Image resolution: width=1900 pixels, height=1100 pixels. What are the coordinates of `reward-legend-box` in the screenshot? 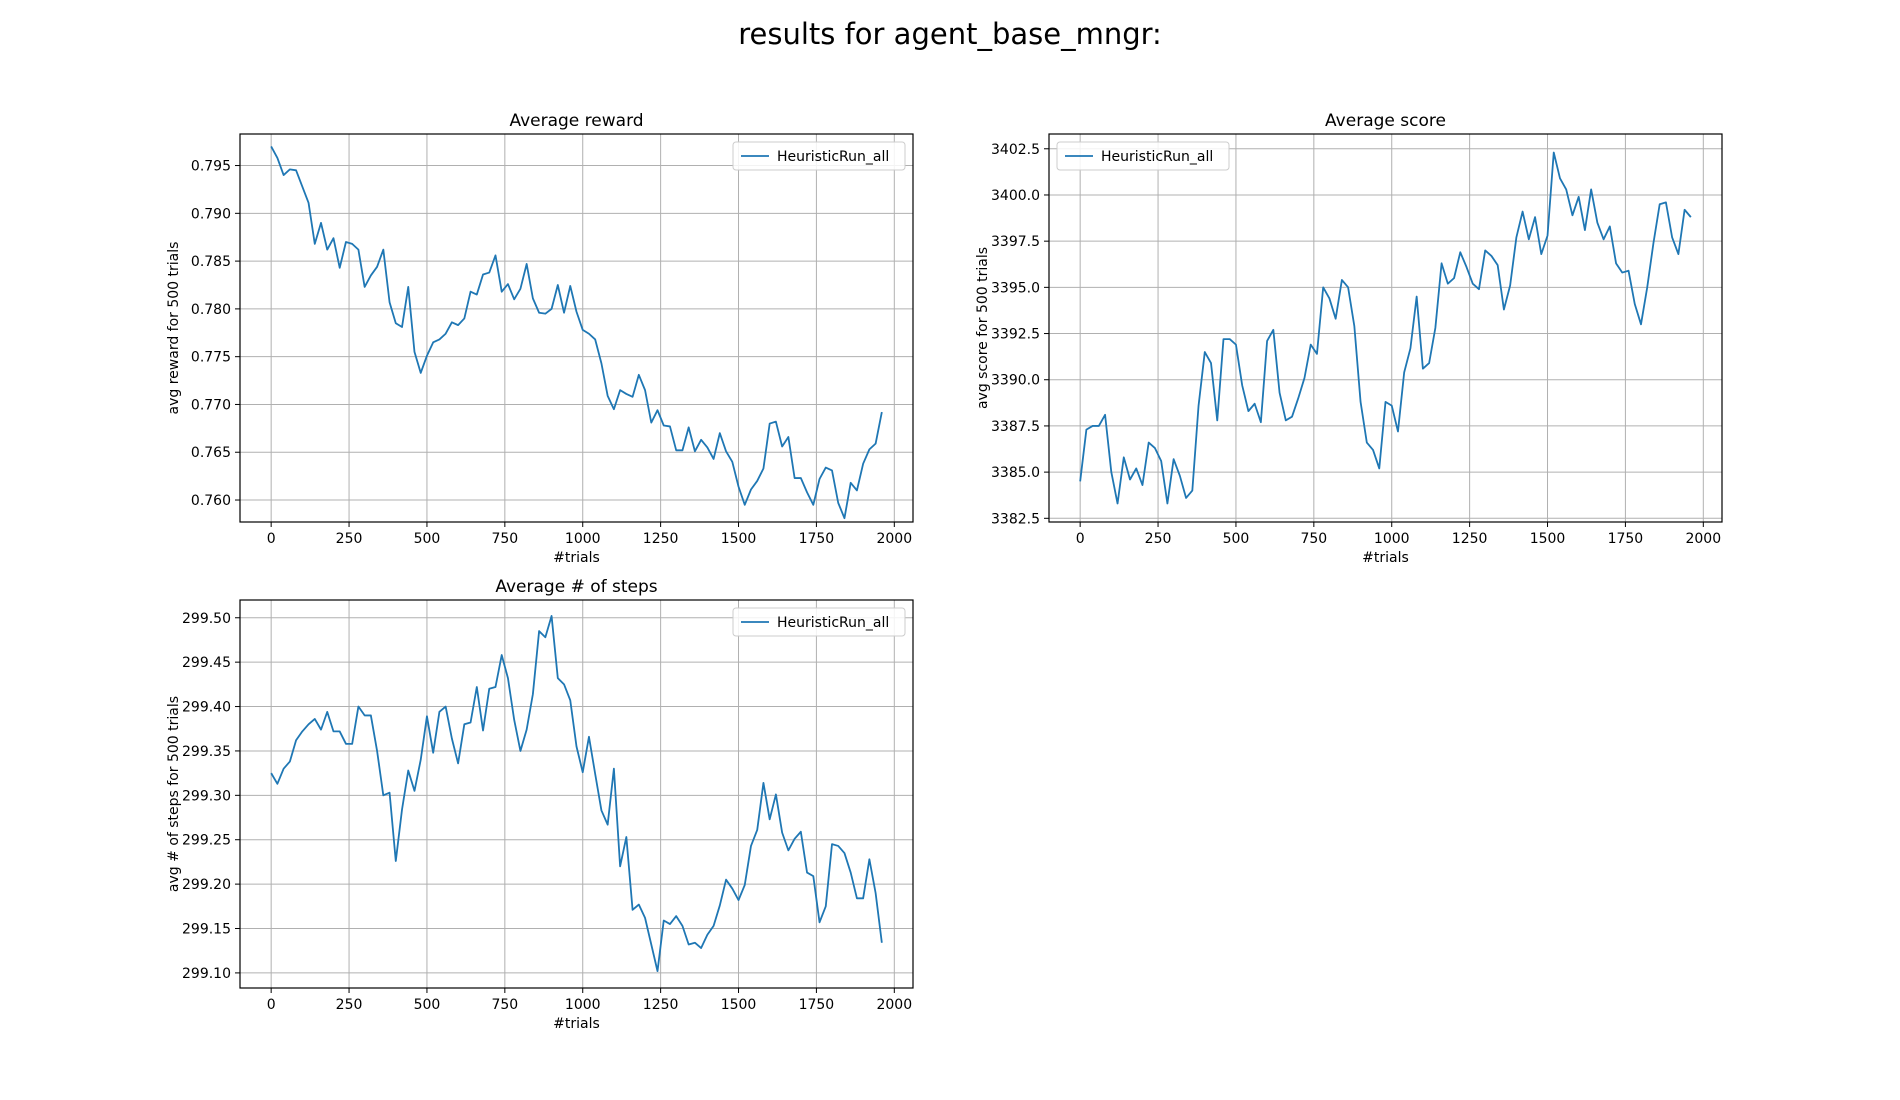 It's located at (819, 156).